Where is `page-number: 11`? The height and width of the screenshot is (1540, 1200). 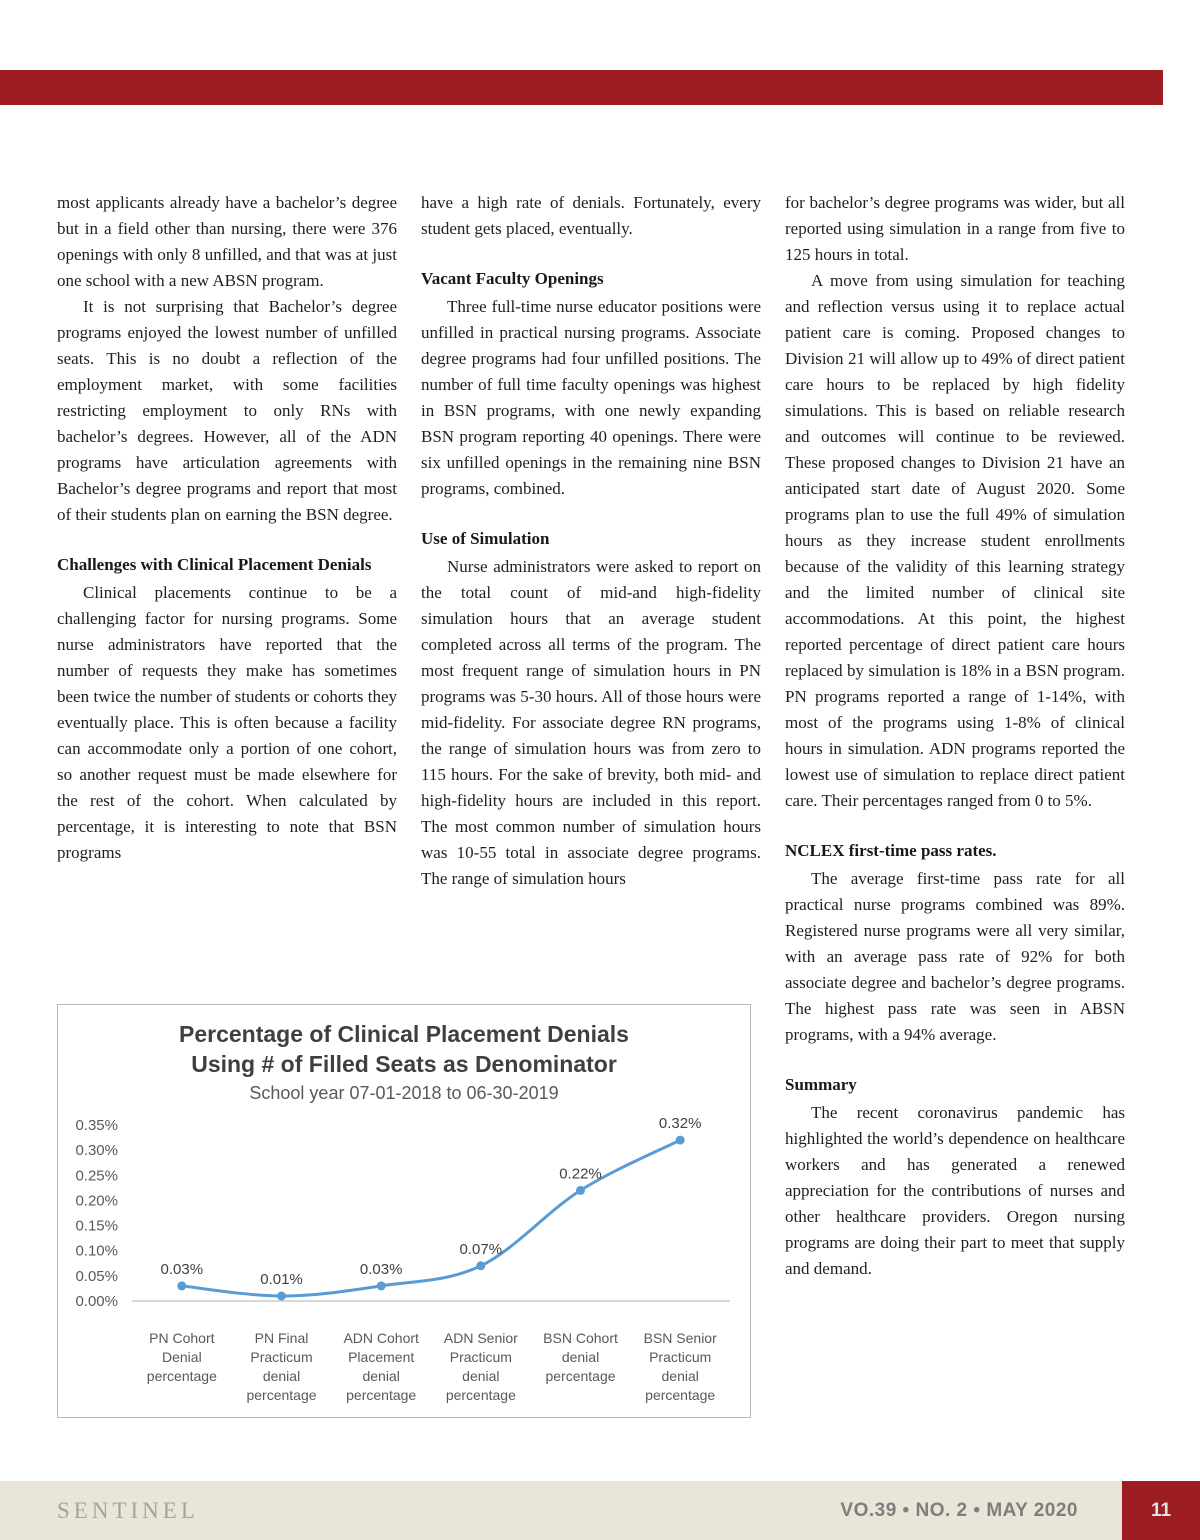
page-number: 11 is located at coordinates (1161, 1510).